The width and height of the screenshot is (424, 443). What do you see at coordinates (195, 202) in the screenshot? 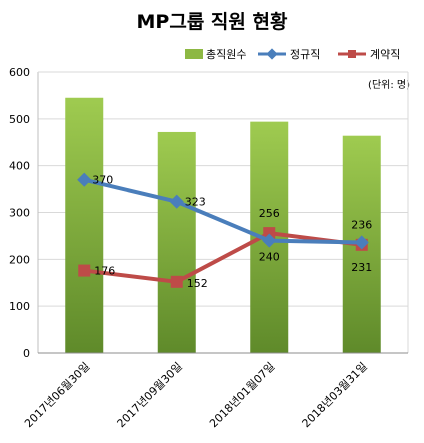
I see `data-label-regular: 323` at bounding box center [195, 202].